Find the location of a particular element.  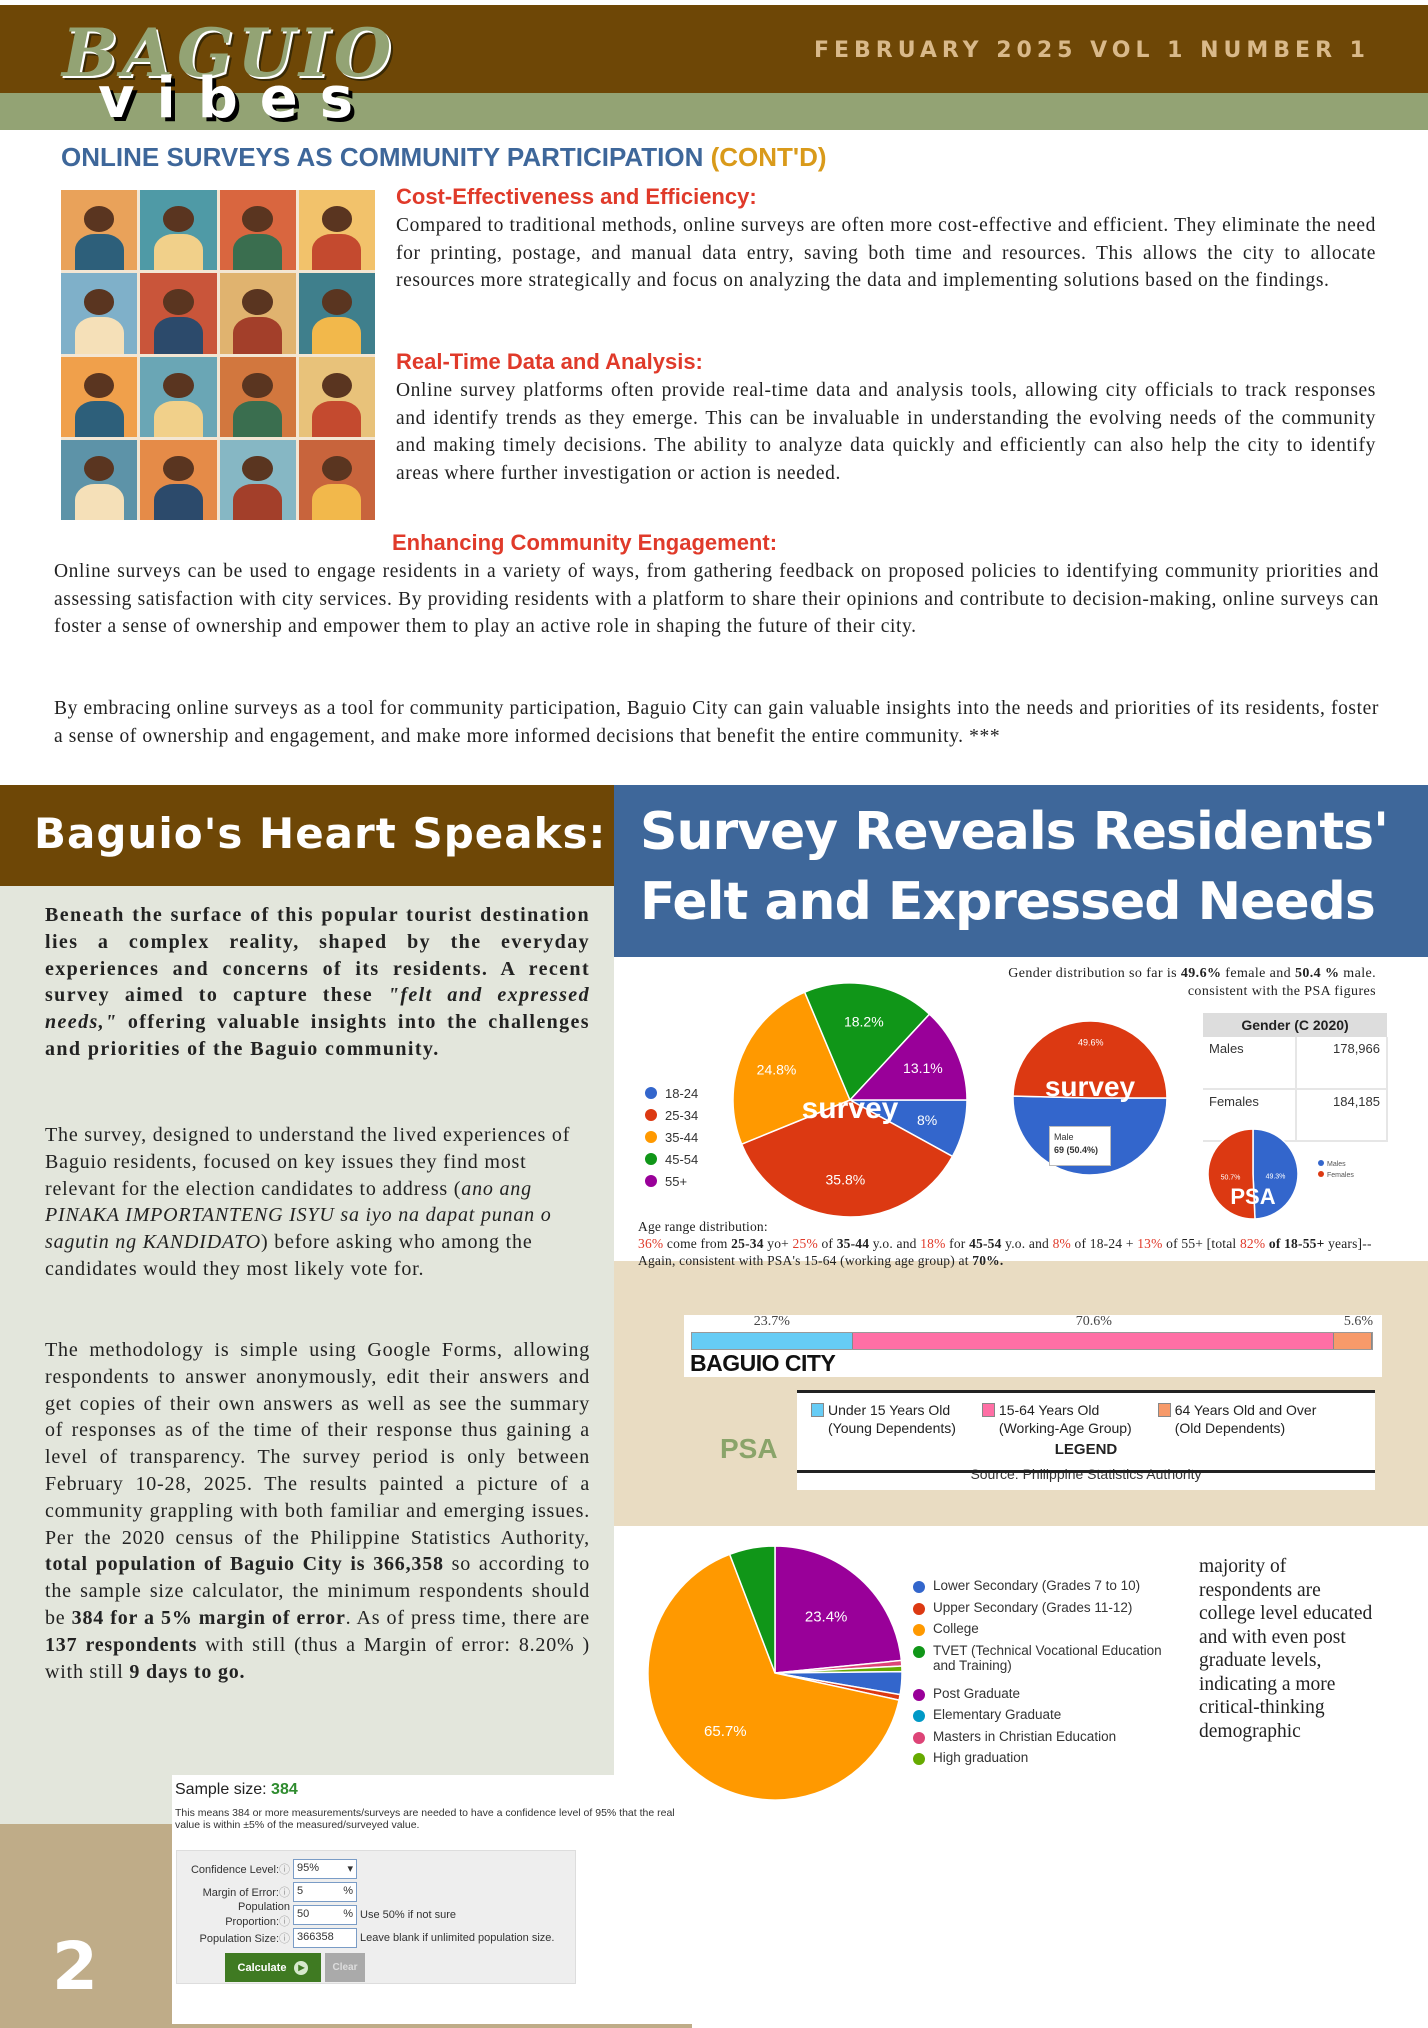

text-run: 384 for a 5% margin of error is located at coordinates (208, 1617).